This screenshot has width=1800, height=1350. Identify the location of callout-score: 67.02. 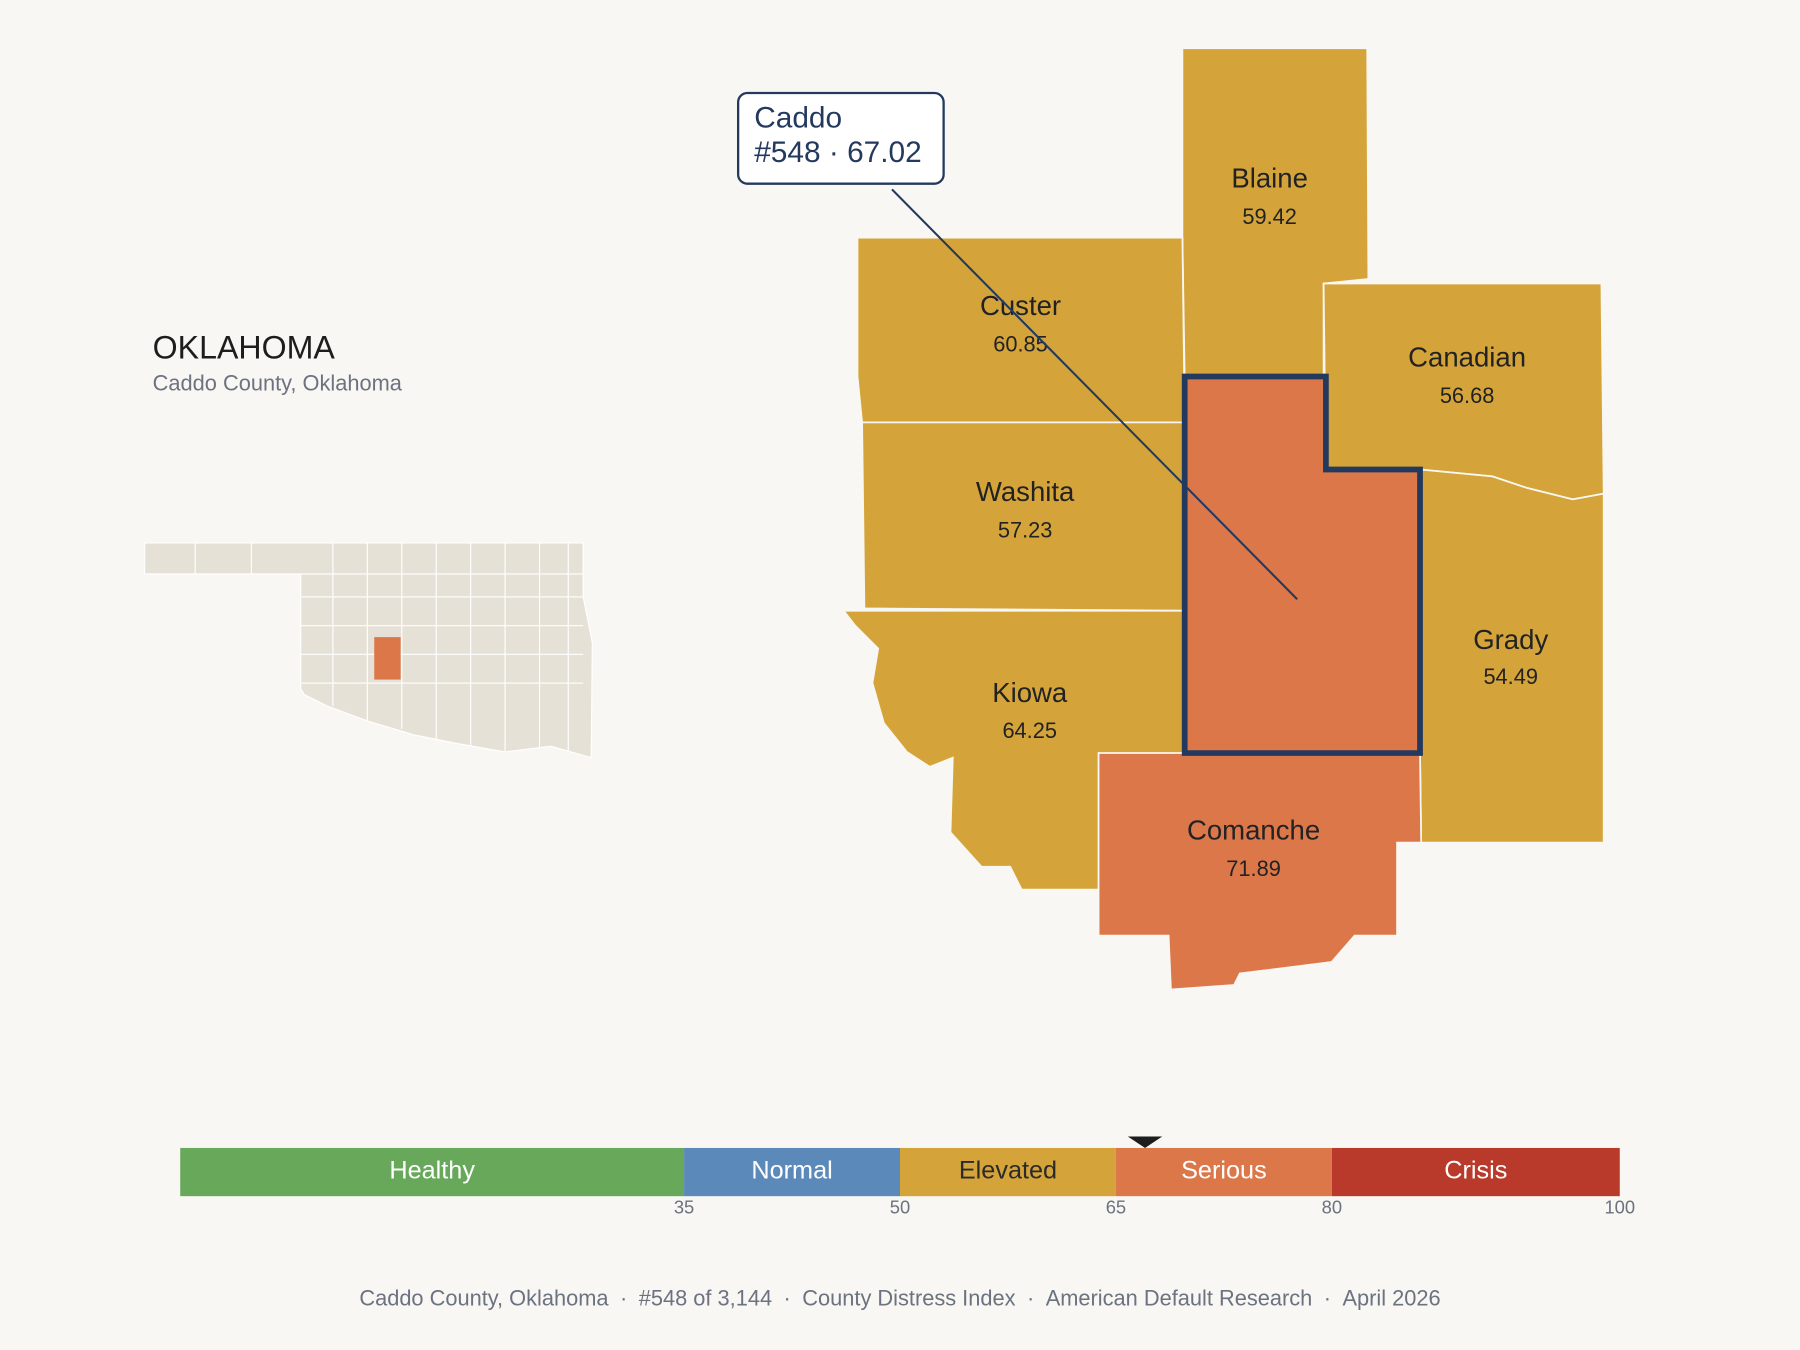
(884, 152).